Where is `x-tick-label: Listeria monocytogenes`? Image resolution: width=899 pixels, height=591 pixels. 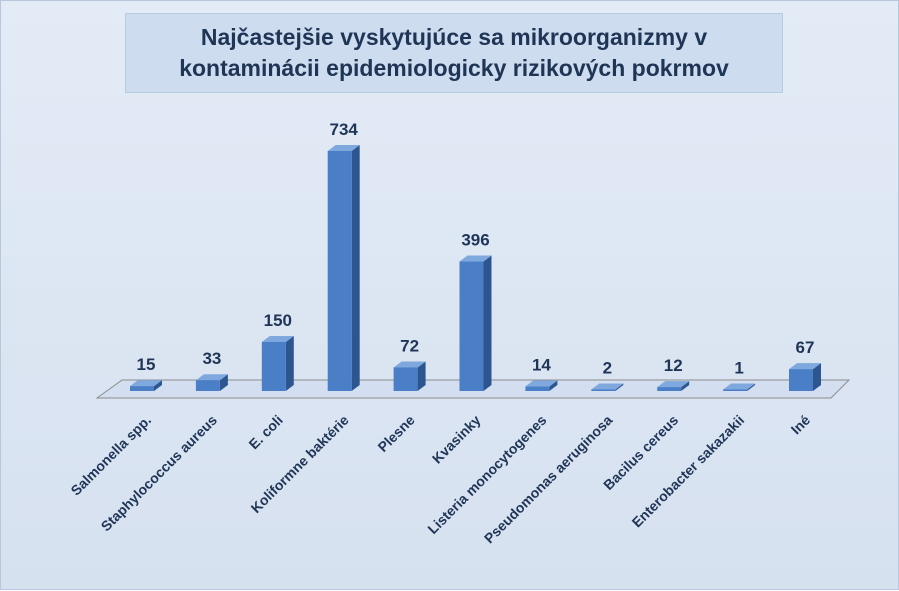 x-tick-label: Listeria monocytogenes is located at coordinates (486, 474).